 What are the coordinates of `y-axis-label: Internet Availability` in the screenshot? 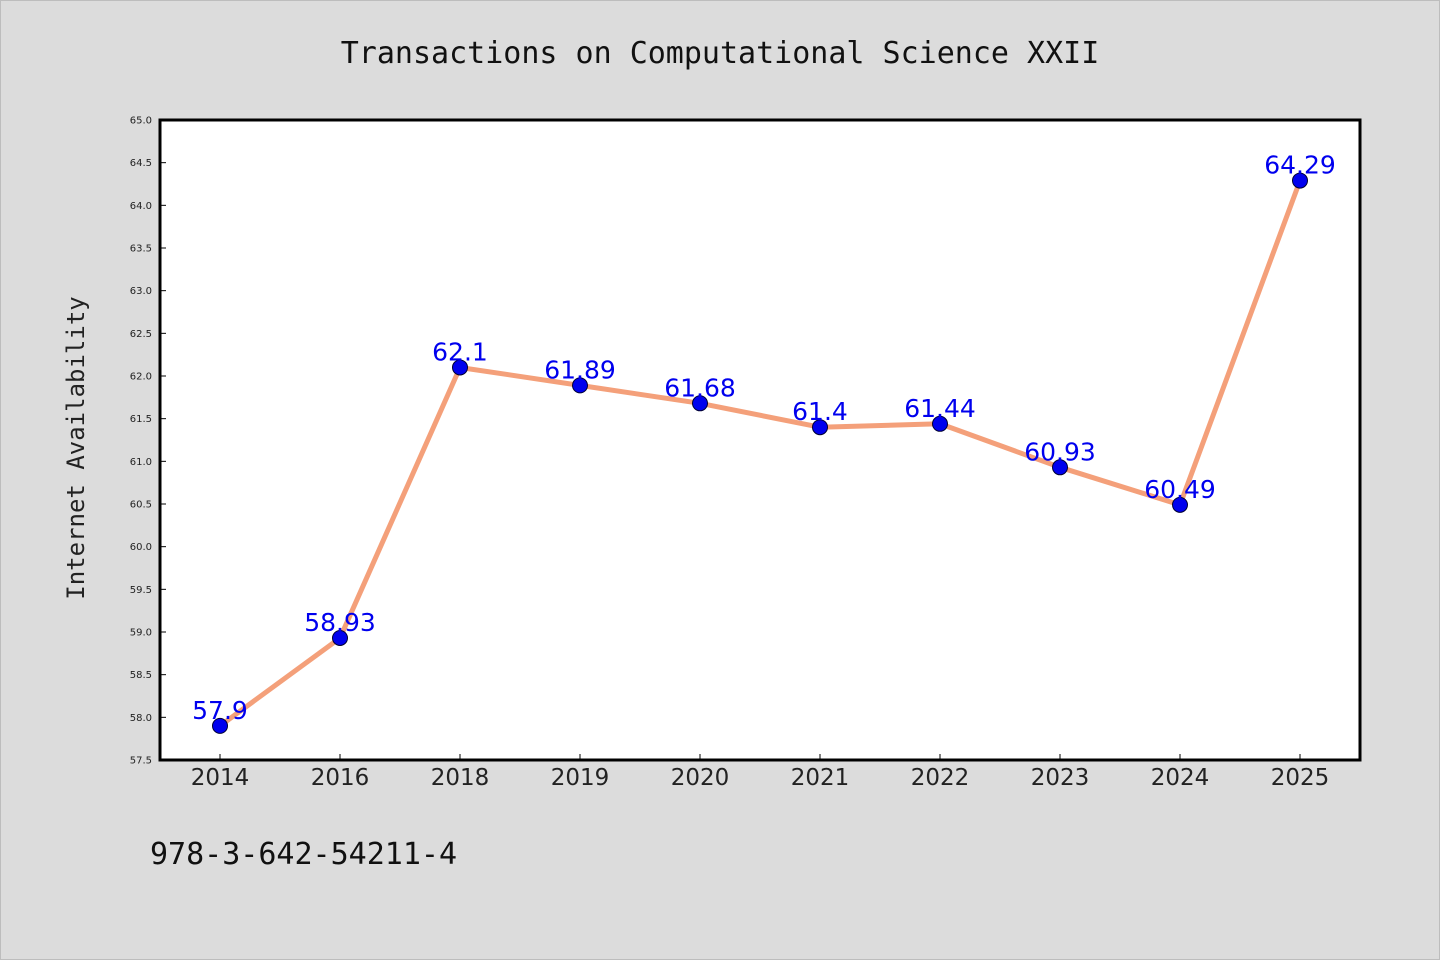 It's located at (76, 447).